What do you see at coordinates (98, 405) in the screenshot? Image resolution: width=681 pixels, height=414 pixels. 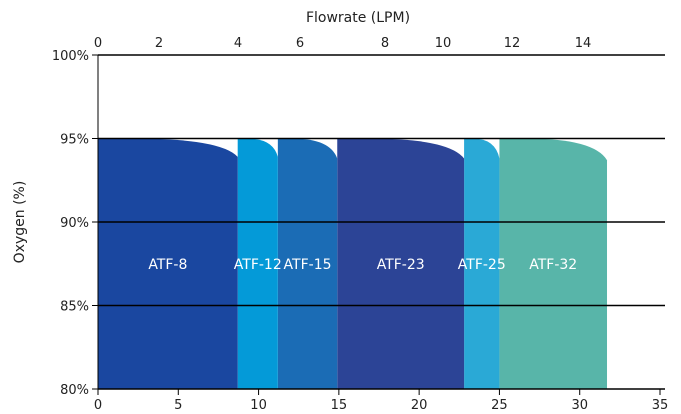 I see `x-tick-label: 0` at bounding box center [98, 405].